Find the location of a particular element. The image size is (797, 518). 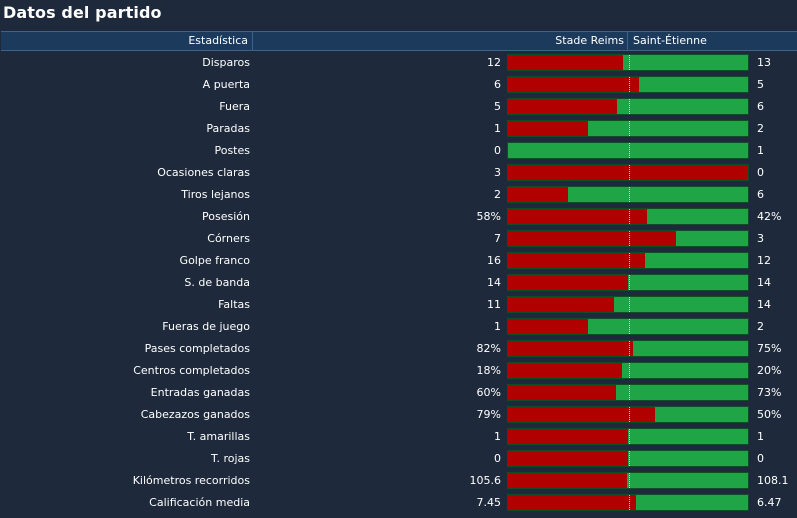

stat-label: Paradas is located at coordinates (228, 128).